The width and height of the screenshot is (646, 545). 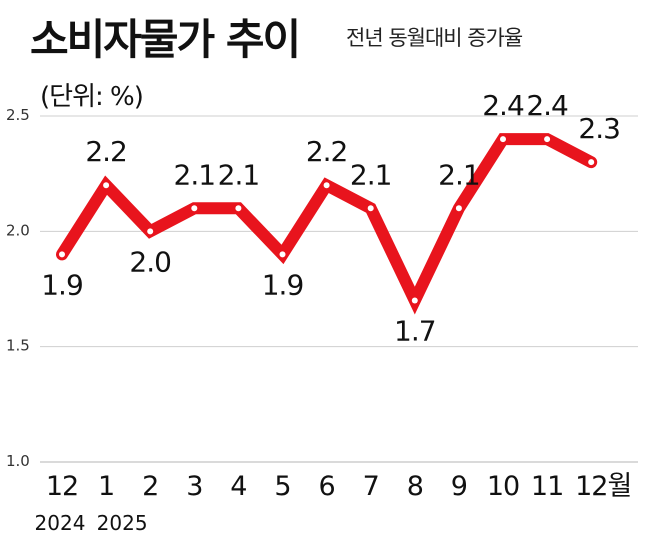 What do you see at coordinates (122, 523) in the screenshot?
I see `year-label: 2025` at bounding box center [122, 523].